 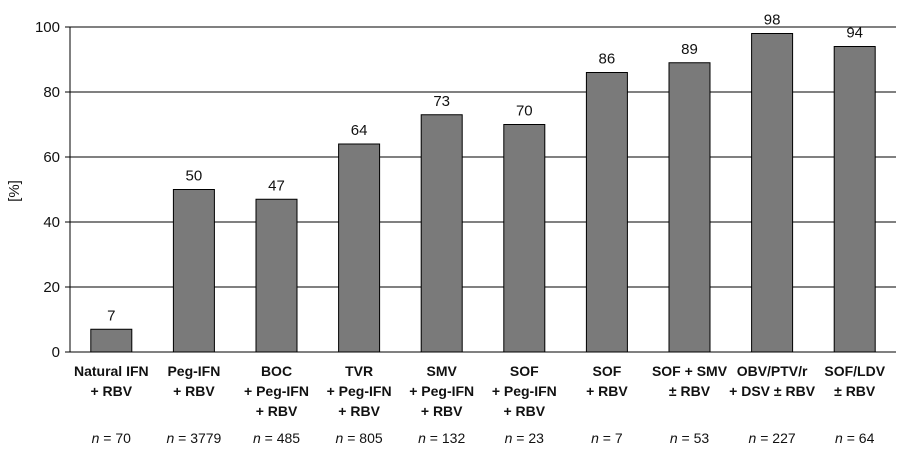 I want to click on y-axis-title: [%], so click(x=14, y=191).